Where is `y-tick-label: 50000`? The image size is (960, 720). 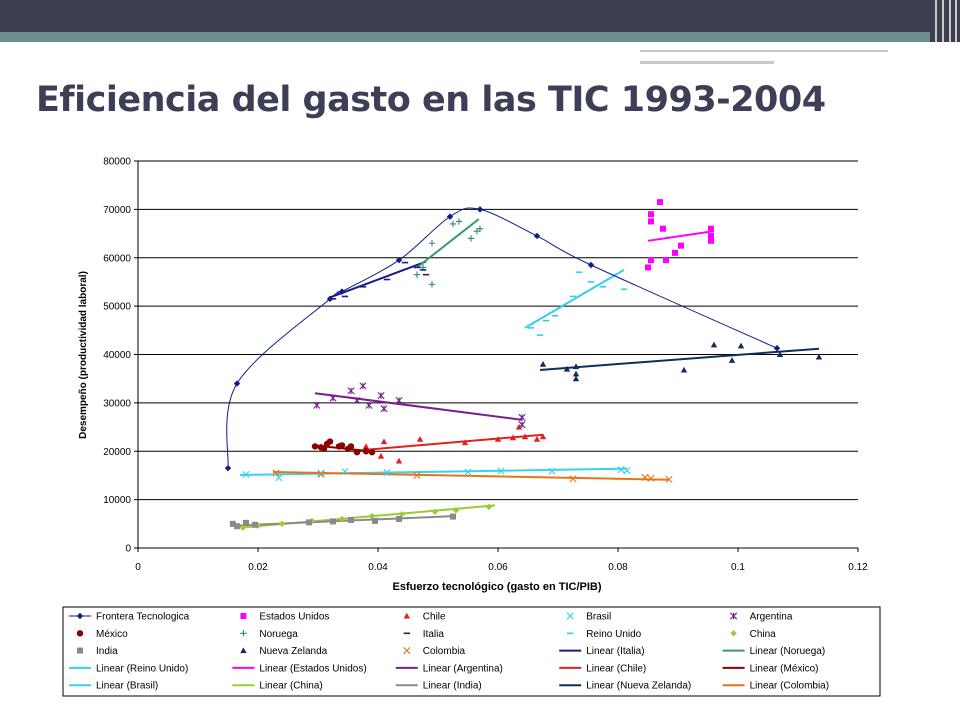 y-tick-label: 50000 is located at coordinates (117, 307).